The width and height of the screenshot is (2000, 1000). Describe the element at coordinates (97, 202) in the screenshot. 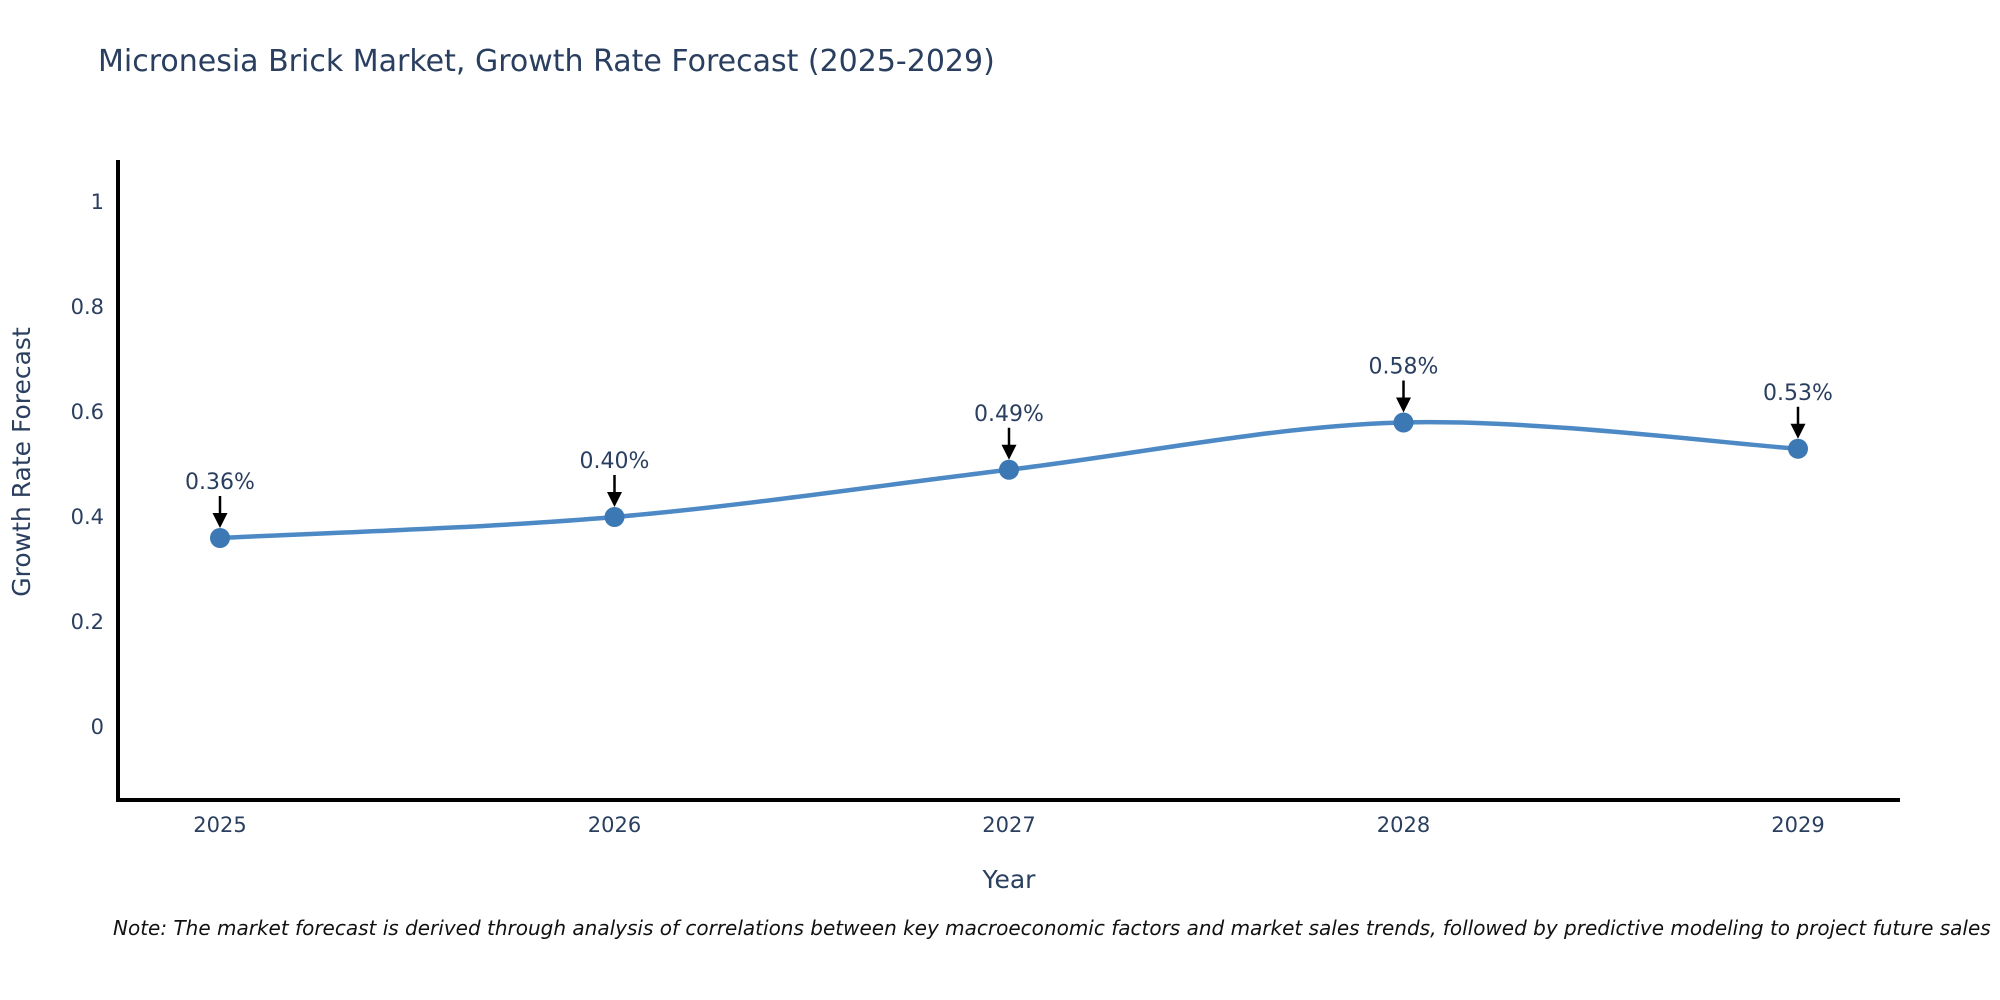

I see `y-tick-label: 1` at that location.